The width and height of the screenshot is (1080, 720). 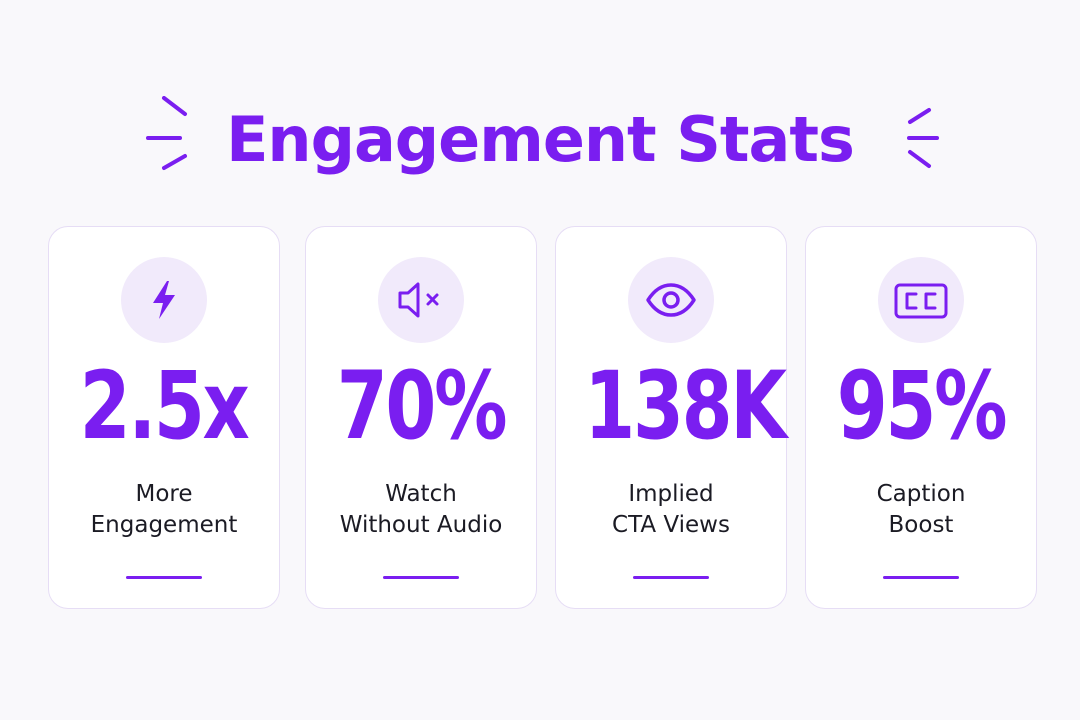 I want to click on stat-label: More Engagement, so click(x=164, y=509).